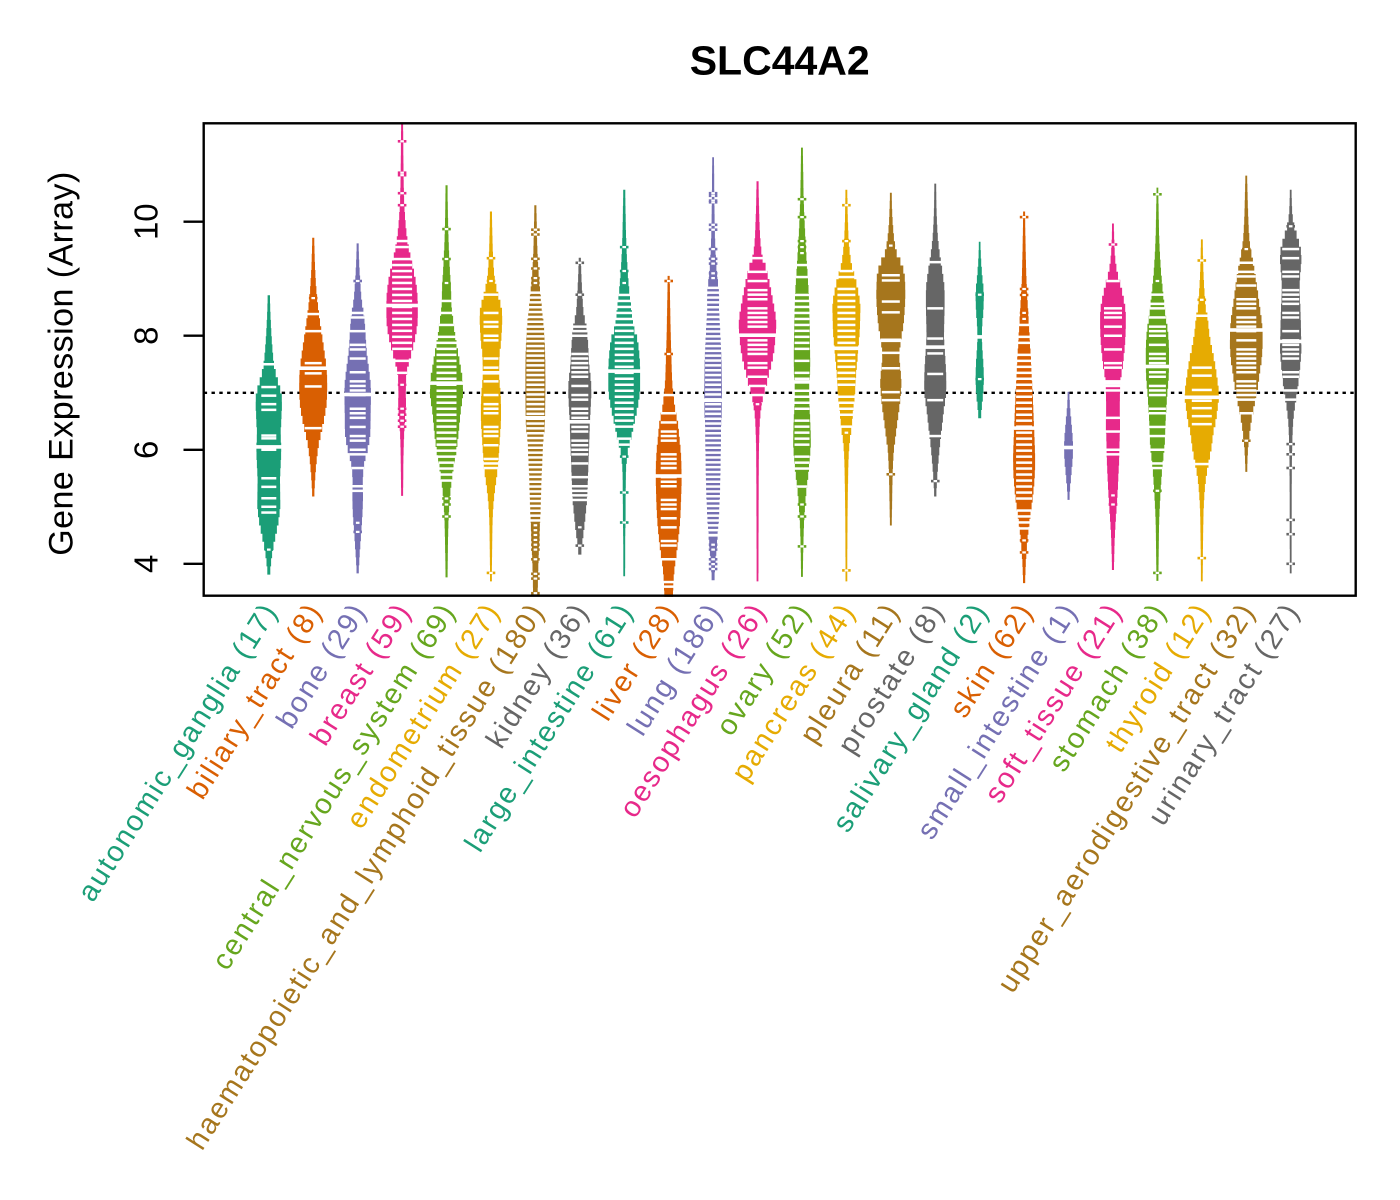 This screenshot has width=1400, height=1200. What do you see at coordinates (146, 221) in the screenshot?
I see `svg-text: 10` at bounding box center [146, 221].